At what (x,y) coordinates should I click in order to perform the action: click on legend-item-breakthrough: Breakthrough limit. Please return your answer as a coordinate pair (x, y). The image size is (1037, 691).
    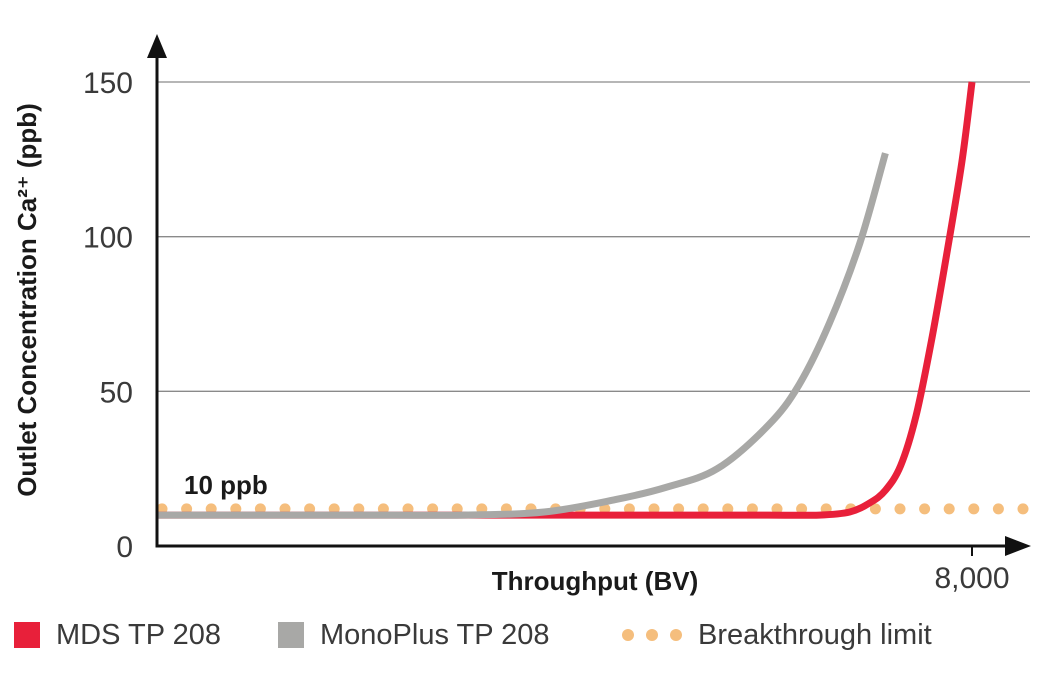
    Looking at the image, I should click on (777, 635).